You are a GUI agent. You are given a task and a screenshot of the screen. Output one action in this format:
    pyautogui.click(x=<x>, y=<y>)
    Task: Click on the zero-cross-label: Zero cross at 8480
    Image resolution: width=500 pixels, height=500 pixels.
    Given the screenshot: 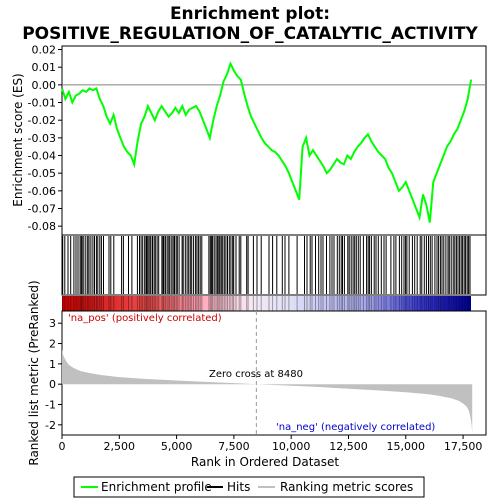 What is the action you would take?
    pyautogui.click(x=256, y=374)
    